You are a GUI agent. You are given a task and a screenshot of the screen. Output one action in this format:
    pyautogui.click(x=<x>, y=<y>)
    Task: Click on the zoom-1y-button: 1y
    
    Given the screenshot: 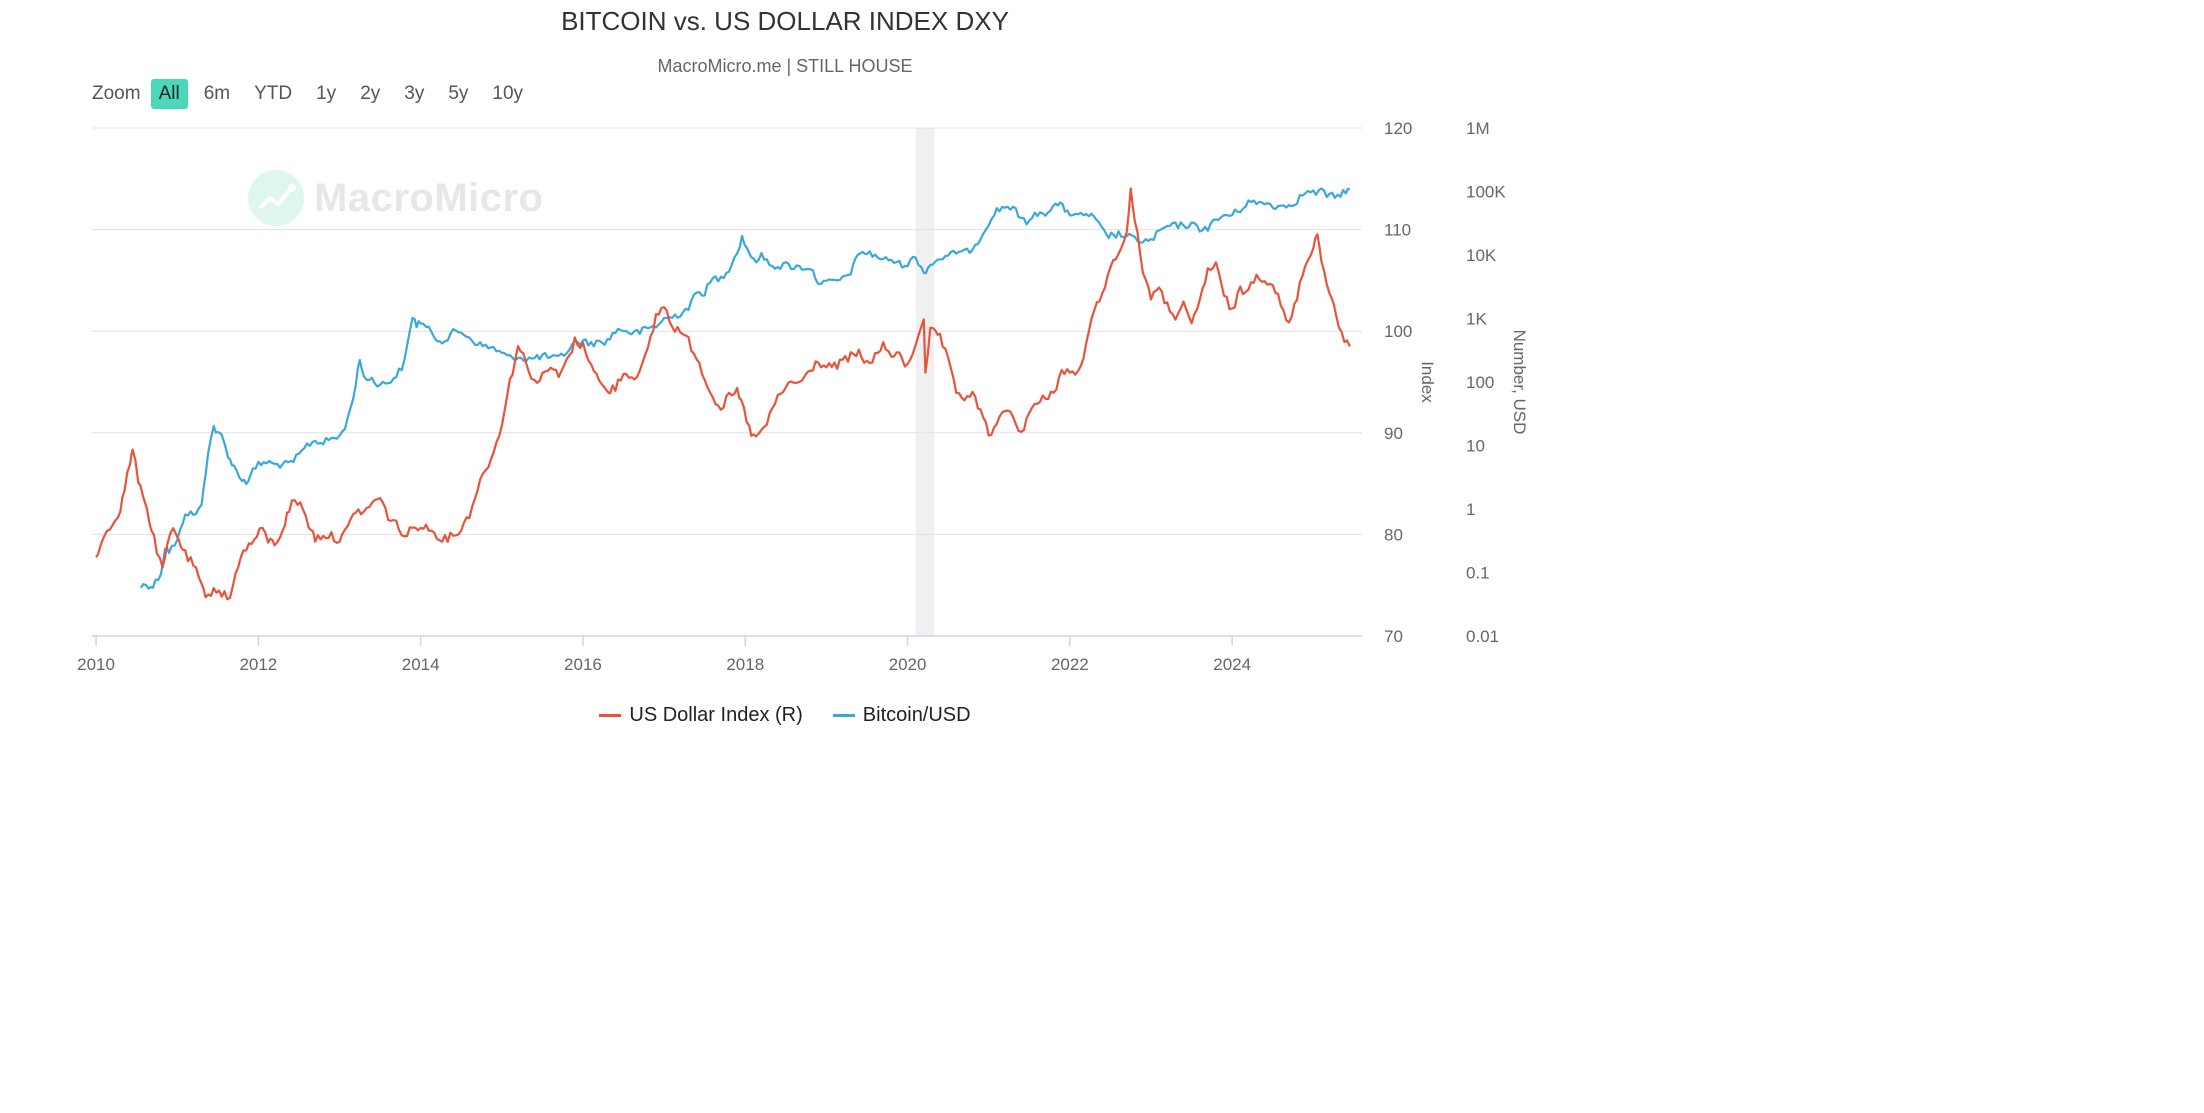 What is the action you would take?
    pyautogui.click(x=326, y=94)
    